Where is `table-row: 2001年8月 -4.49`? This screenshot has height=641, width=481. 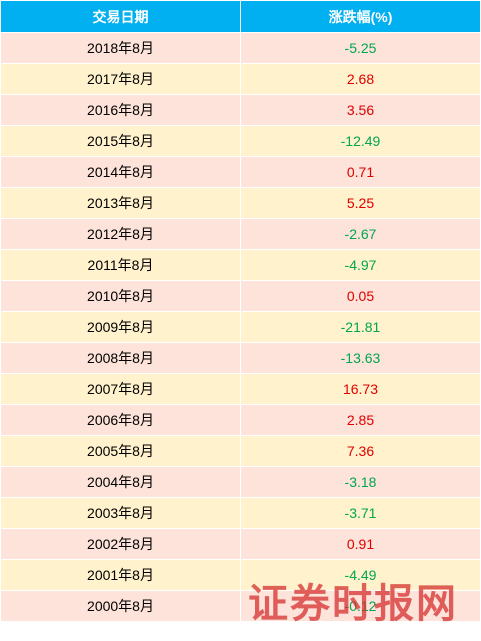 table-row: 2001年8月 -4.49 is located at coordinates (240, 575).